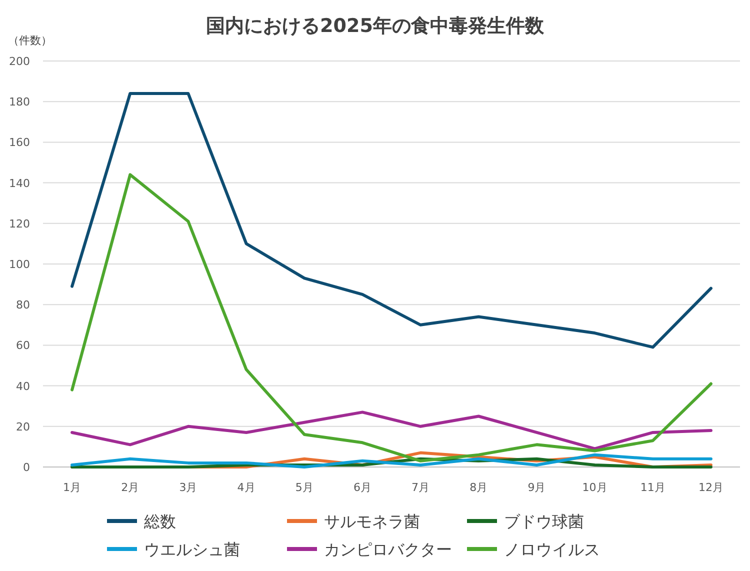  Describe the element at coordinates (372, 521) in the screenshot. I see `legend-label: サルモネラ菌` at that location.